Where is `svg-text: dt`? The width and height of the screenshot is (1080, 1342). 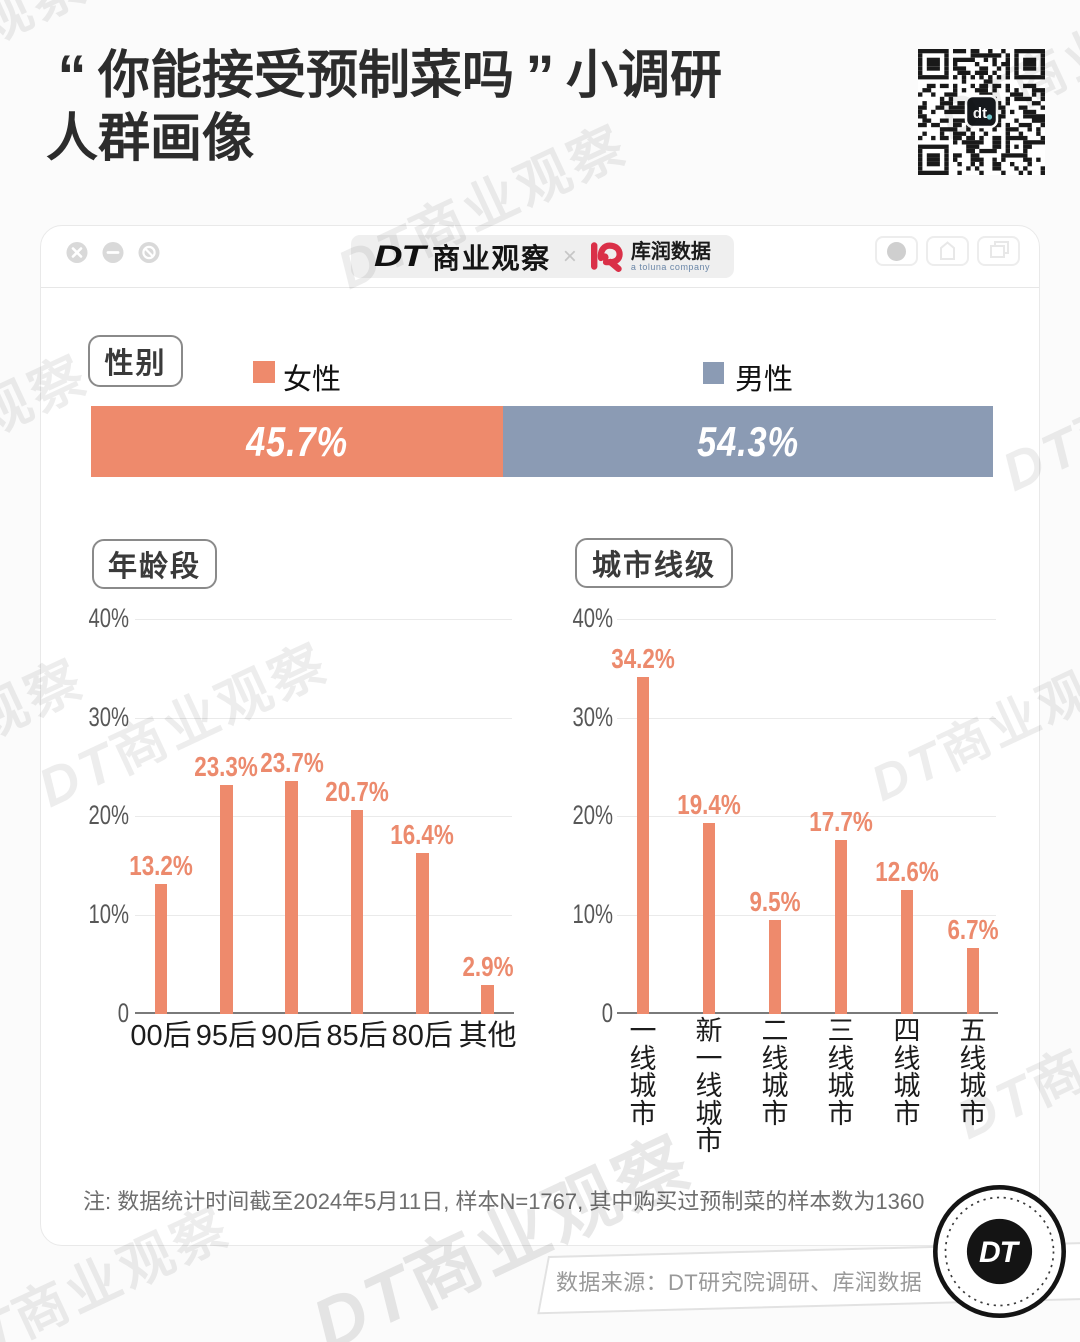 svg-text: dt is located at coordinates (980, 113).